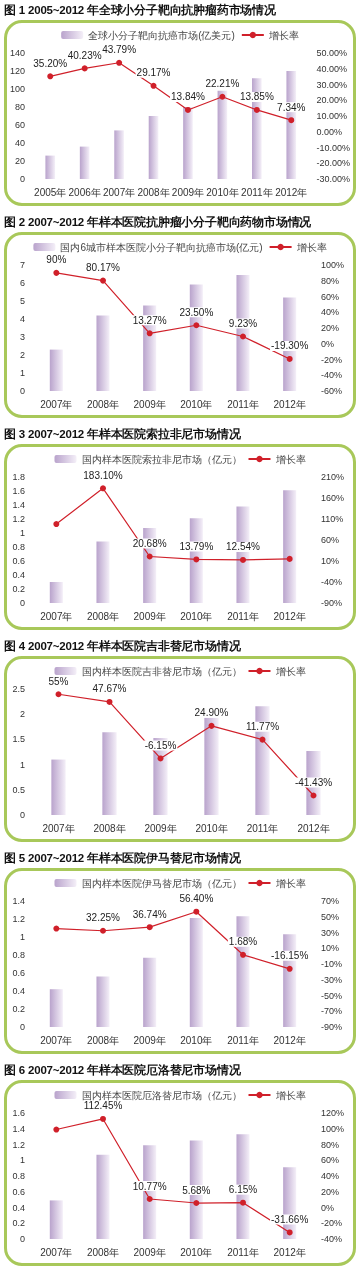  I want to click on y-tick-label: 80, so click(20, 107).